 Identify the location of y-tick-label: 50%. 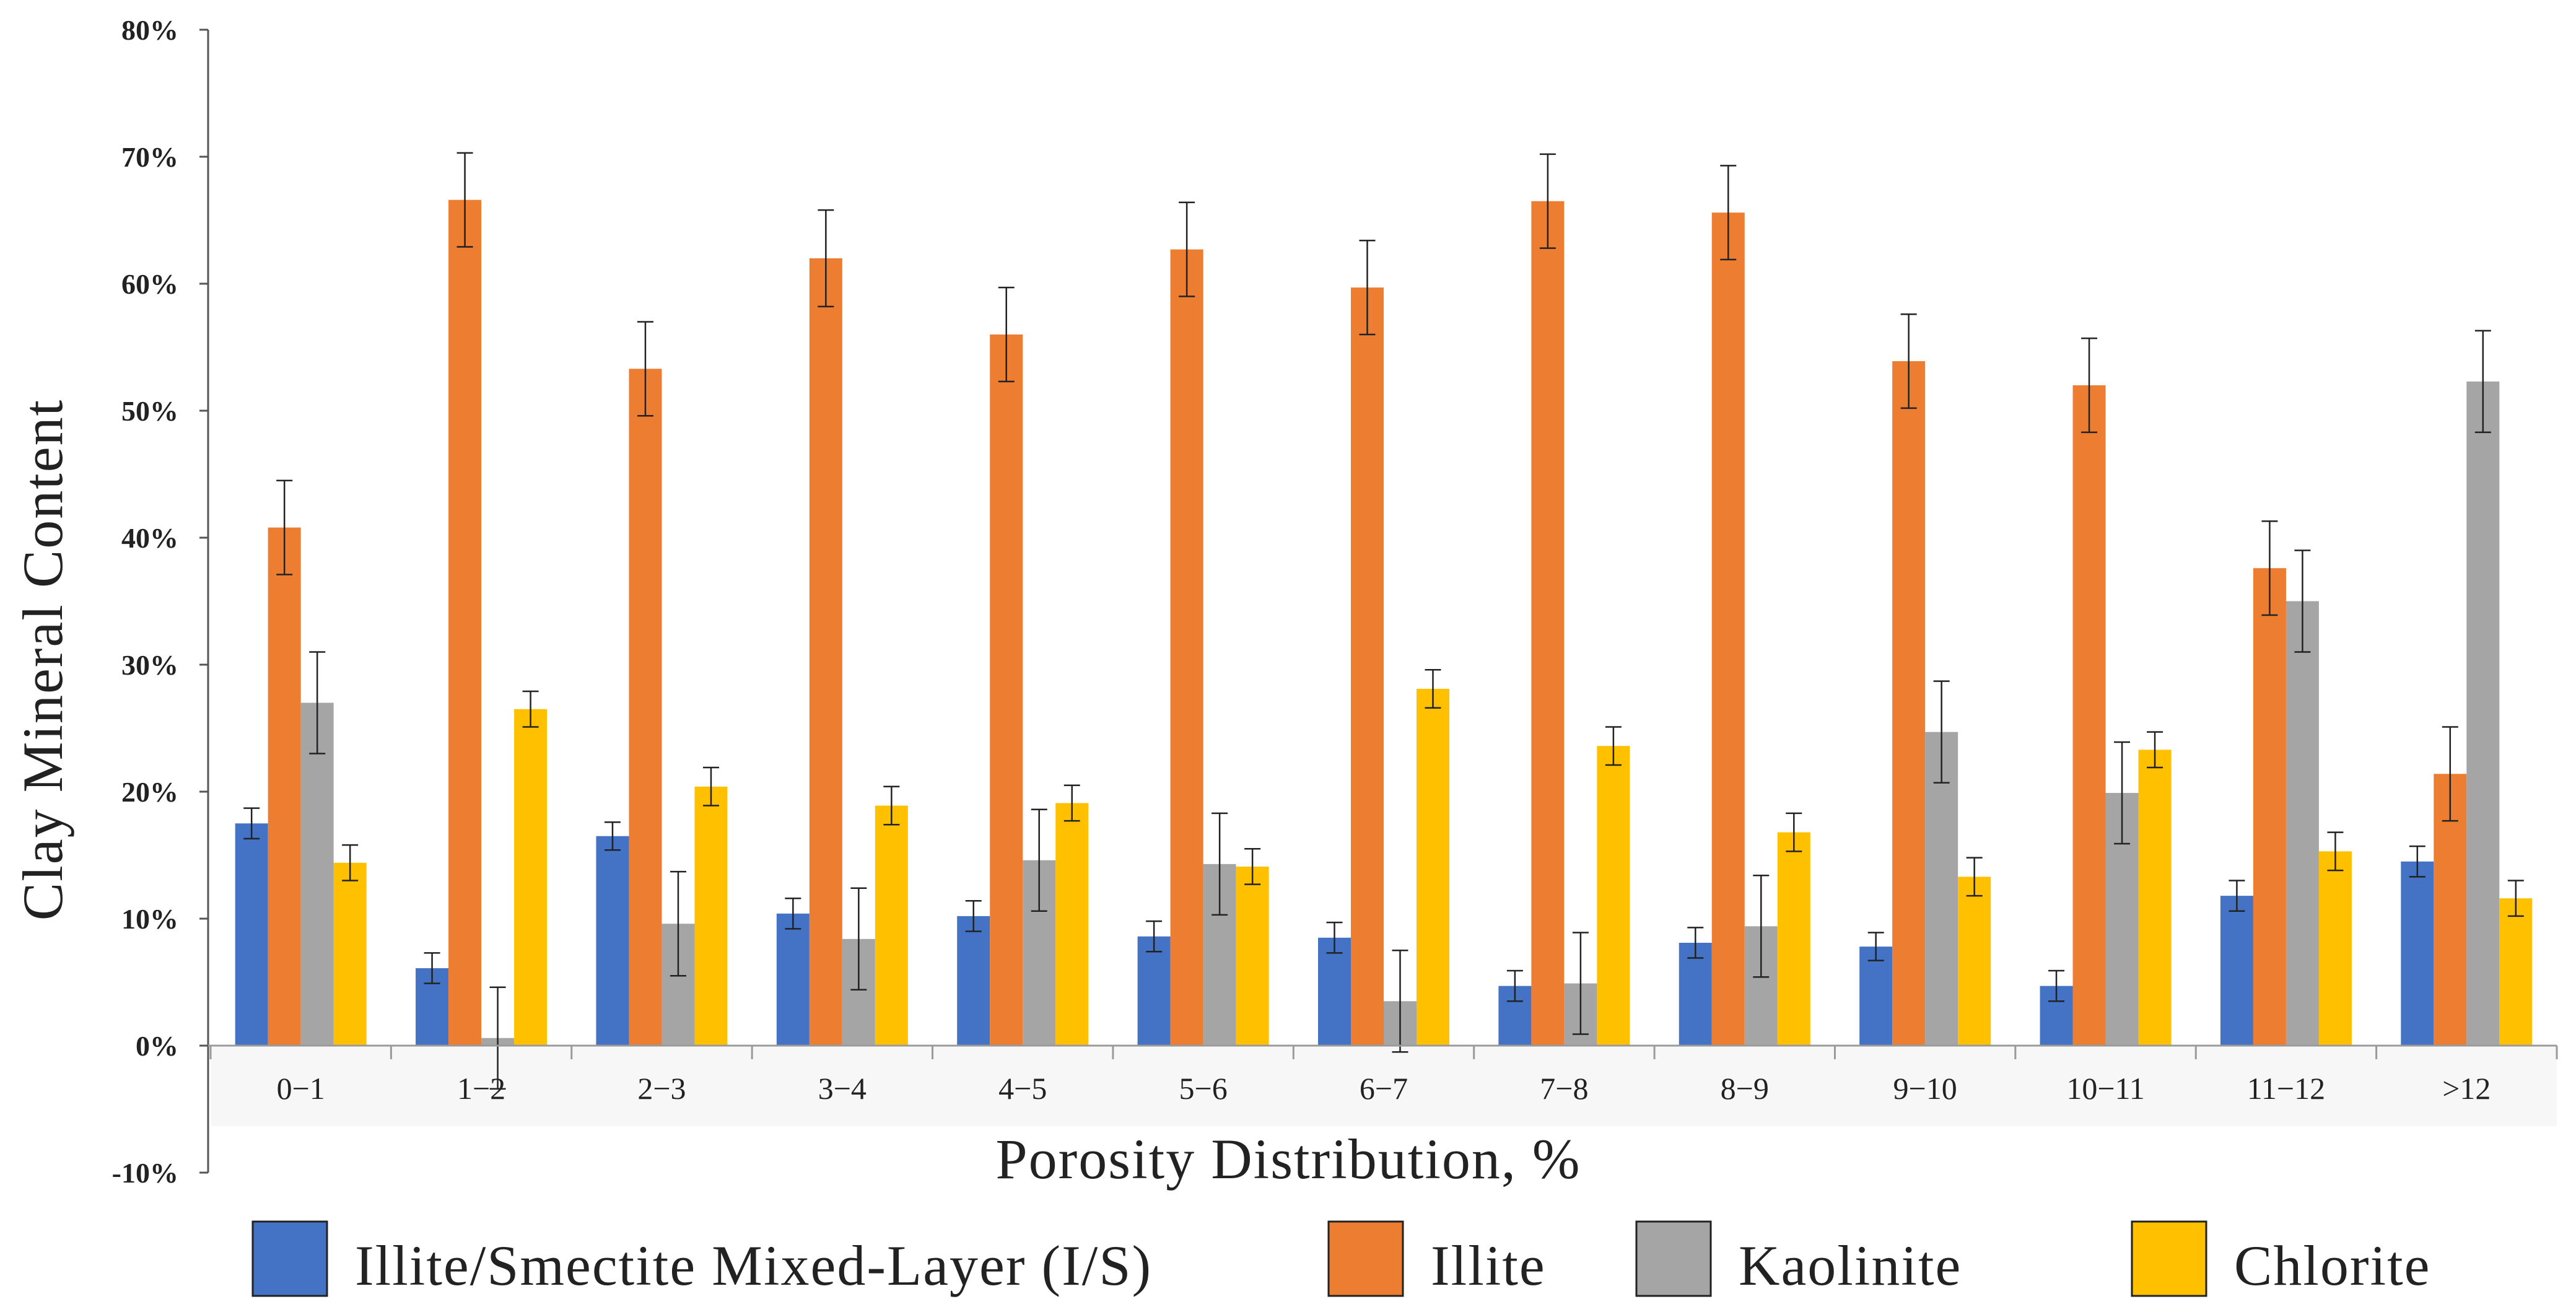
(149, 411).